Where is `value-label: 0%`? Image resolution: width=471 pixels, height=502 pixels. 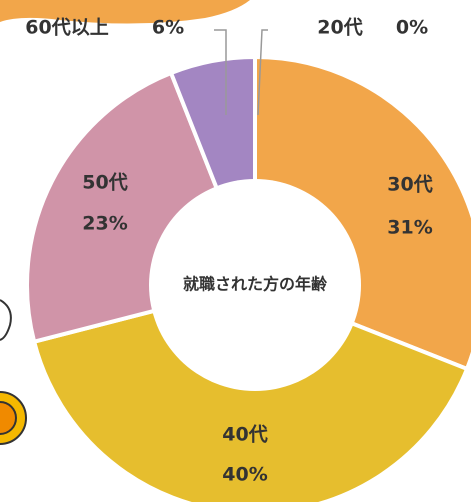
value-label: 0% is located at coordinates (412, 28).